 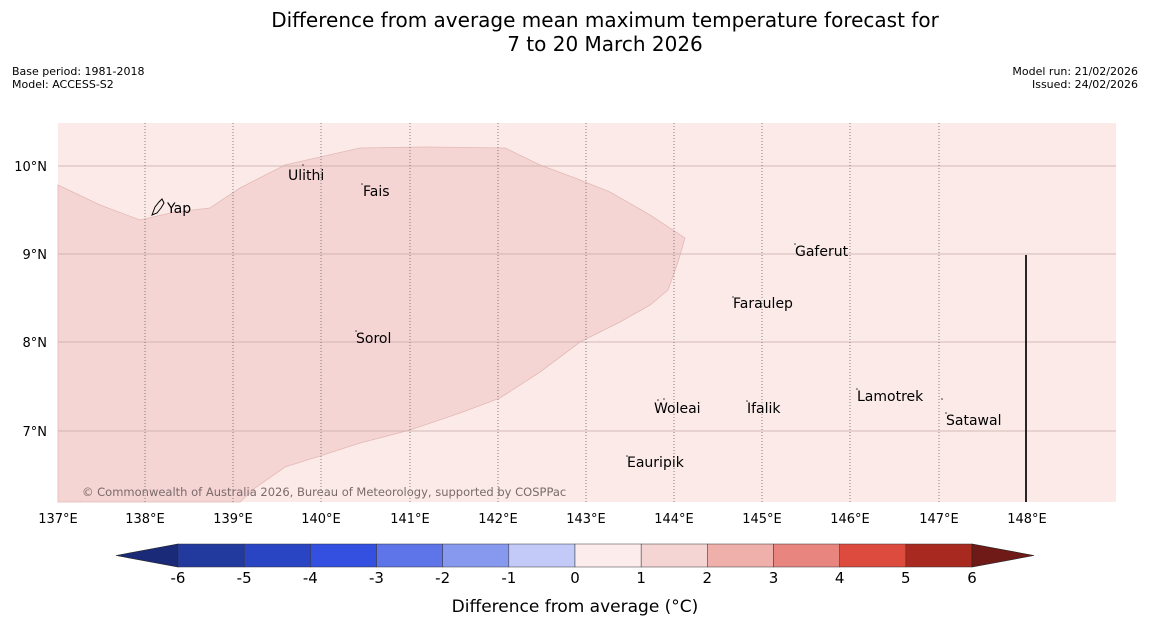 What do you see at coordinates (674, 519) in the screenshot?
I see `lon-tick-label: 144°E` at bounding box center [674, 519].